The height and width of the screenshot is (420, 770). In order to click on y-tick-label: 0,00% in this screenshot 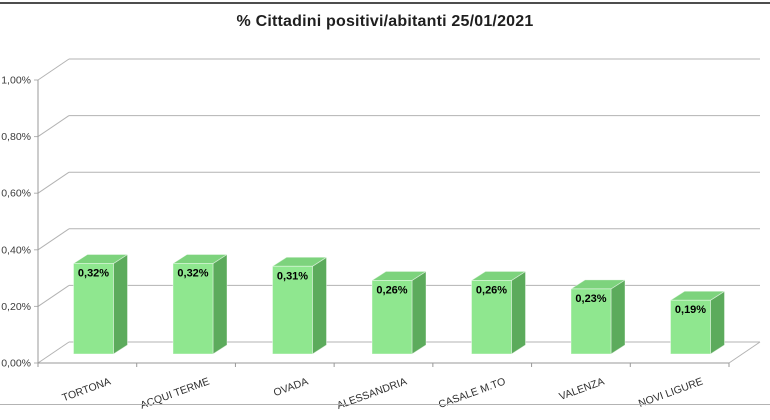, I will do `click(16, 364)`.